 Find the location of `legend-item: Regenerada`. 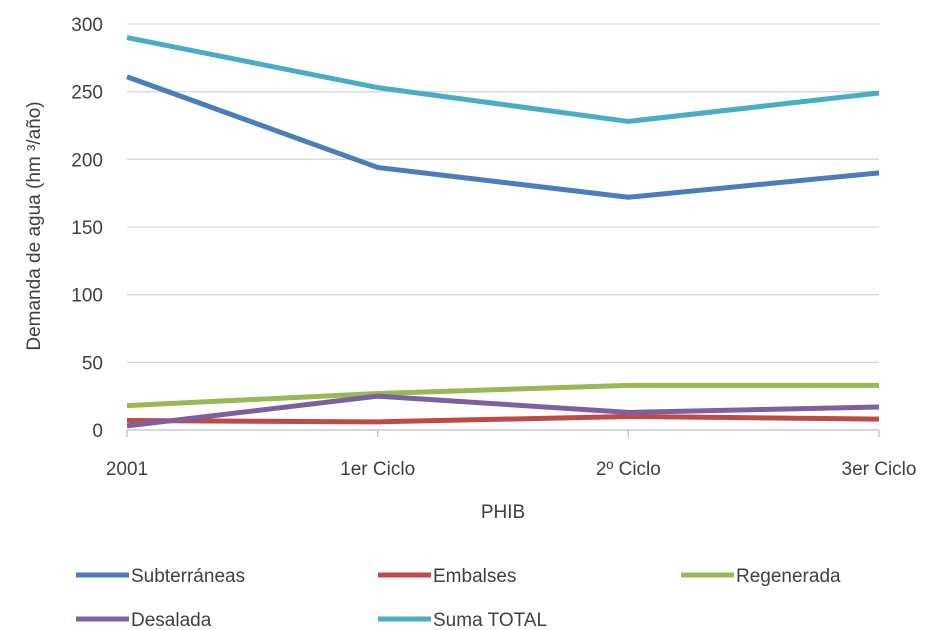

legend-item: Regenerada is located at coordinates (761, 576).